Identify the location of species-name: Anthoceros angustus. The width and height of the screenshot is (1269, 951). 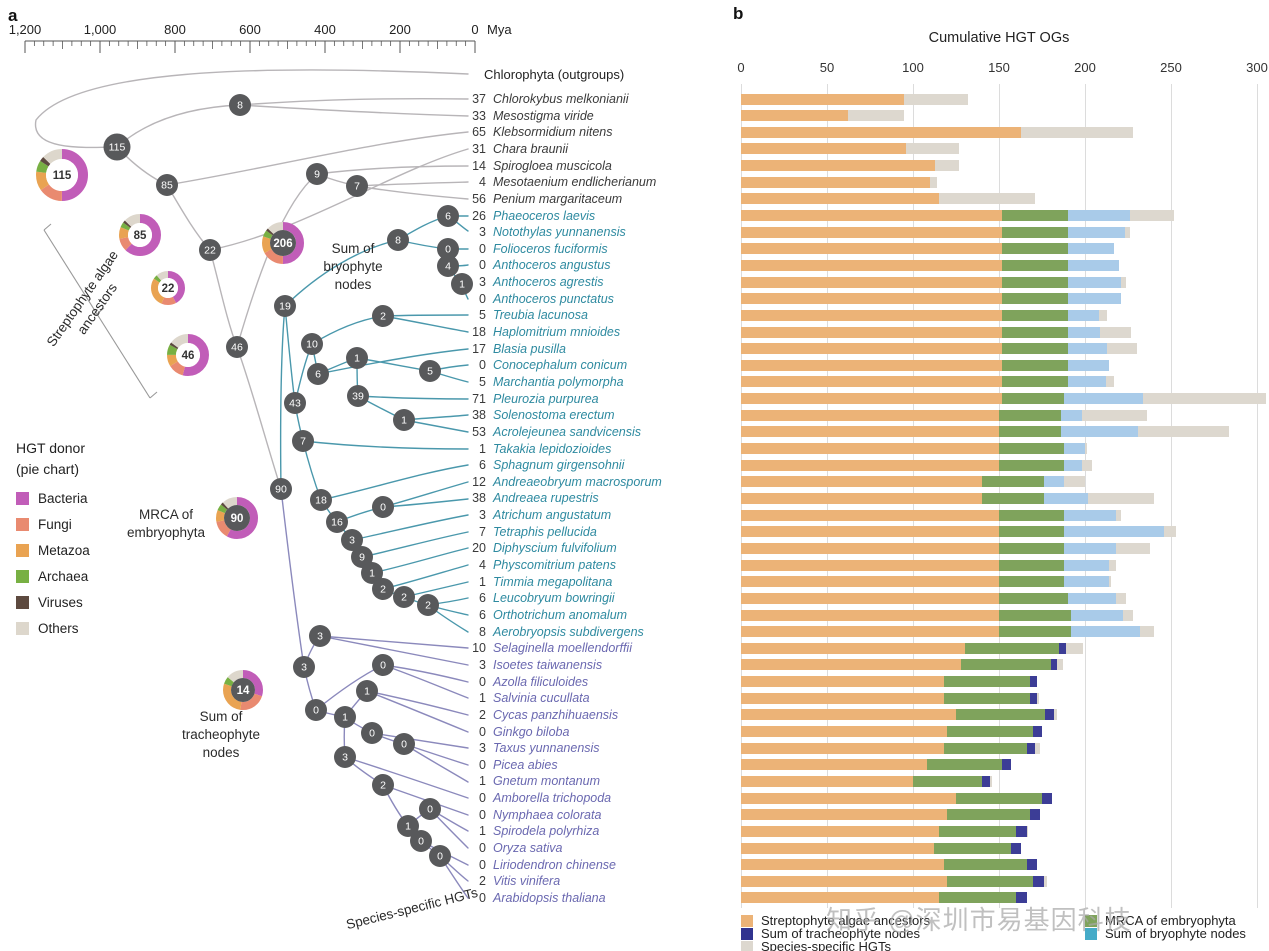
(552, 265).